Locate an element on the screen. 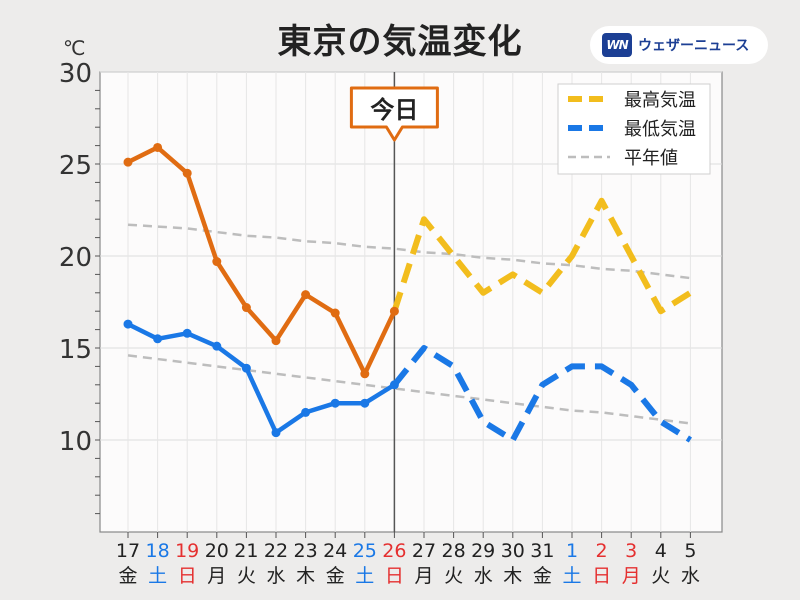 This screenshot has width=800, height=600. x-day-label: 1 is located at coordinates (572, 551).